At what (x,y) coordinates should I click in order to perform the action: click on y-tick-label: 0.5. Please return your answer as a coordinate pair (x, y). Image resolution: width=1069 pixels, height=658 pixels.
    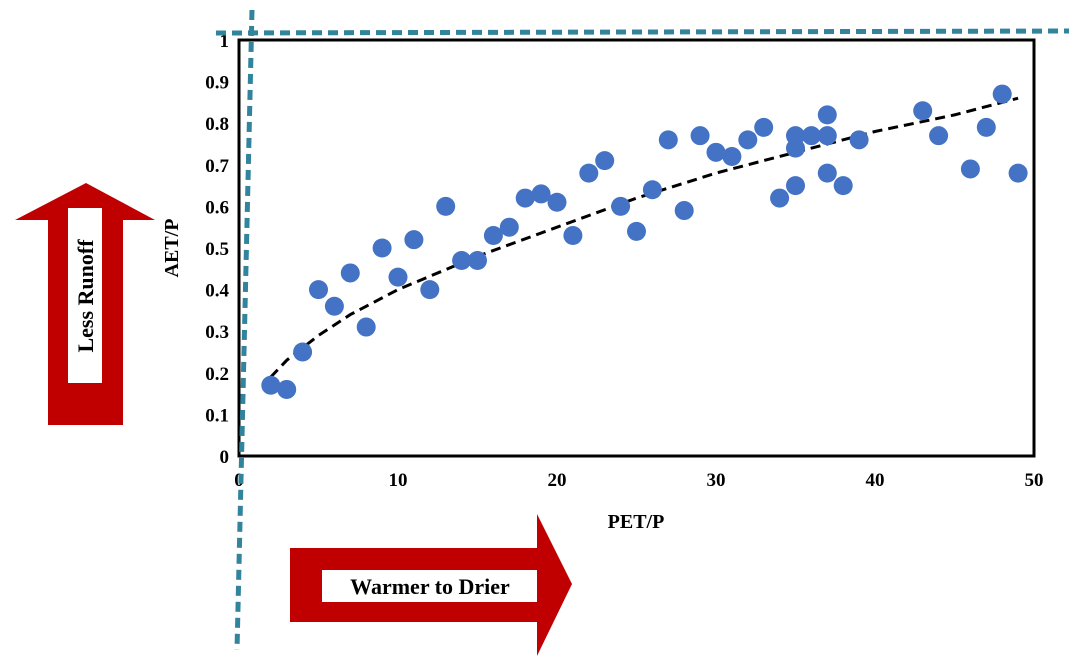
    Looking at the image, I should click on (217, 249).